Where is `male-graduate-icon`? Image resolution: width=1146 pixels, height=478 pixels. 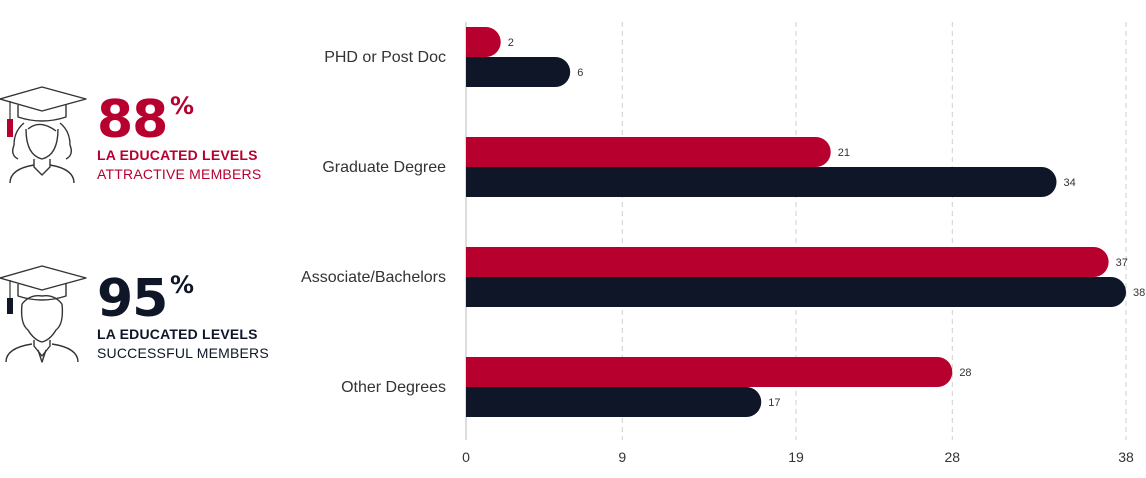 male-graduate-icon is located at coordinates (43, 314).